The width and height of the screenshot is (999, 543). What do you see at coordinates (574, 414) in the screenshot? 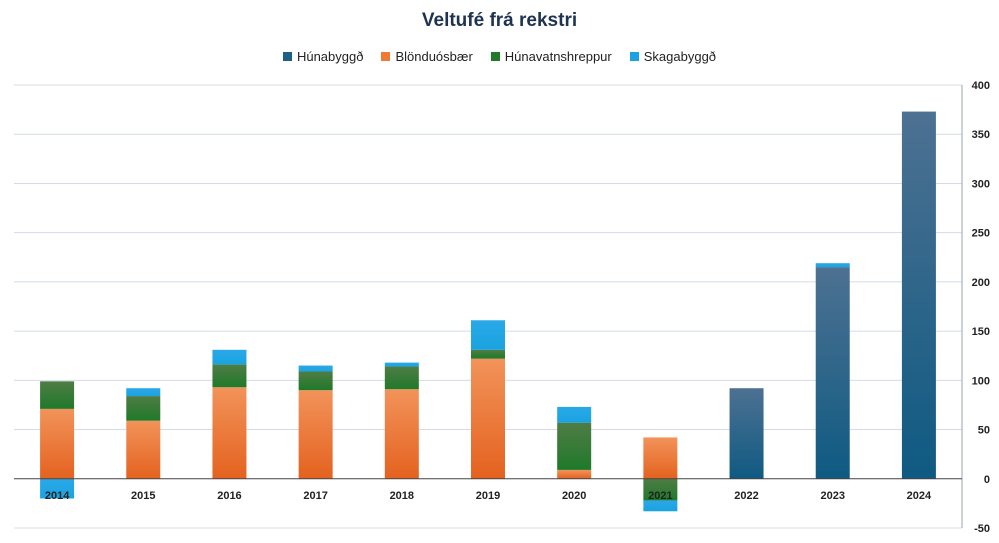
I see `bar-Skagabyggð-2020` at bounding box center [574, 414].